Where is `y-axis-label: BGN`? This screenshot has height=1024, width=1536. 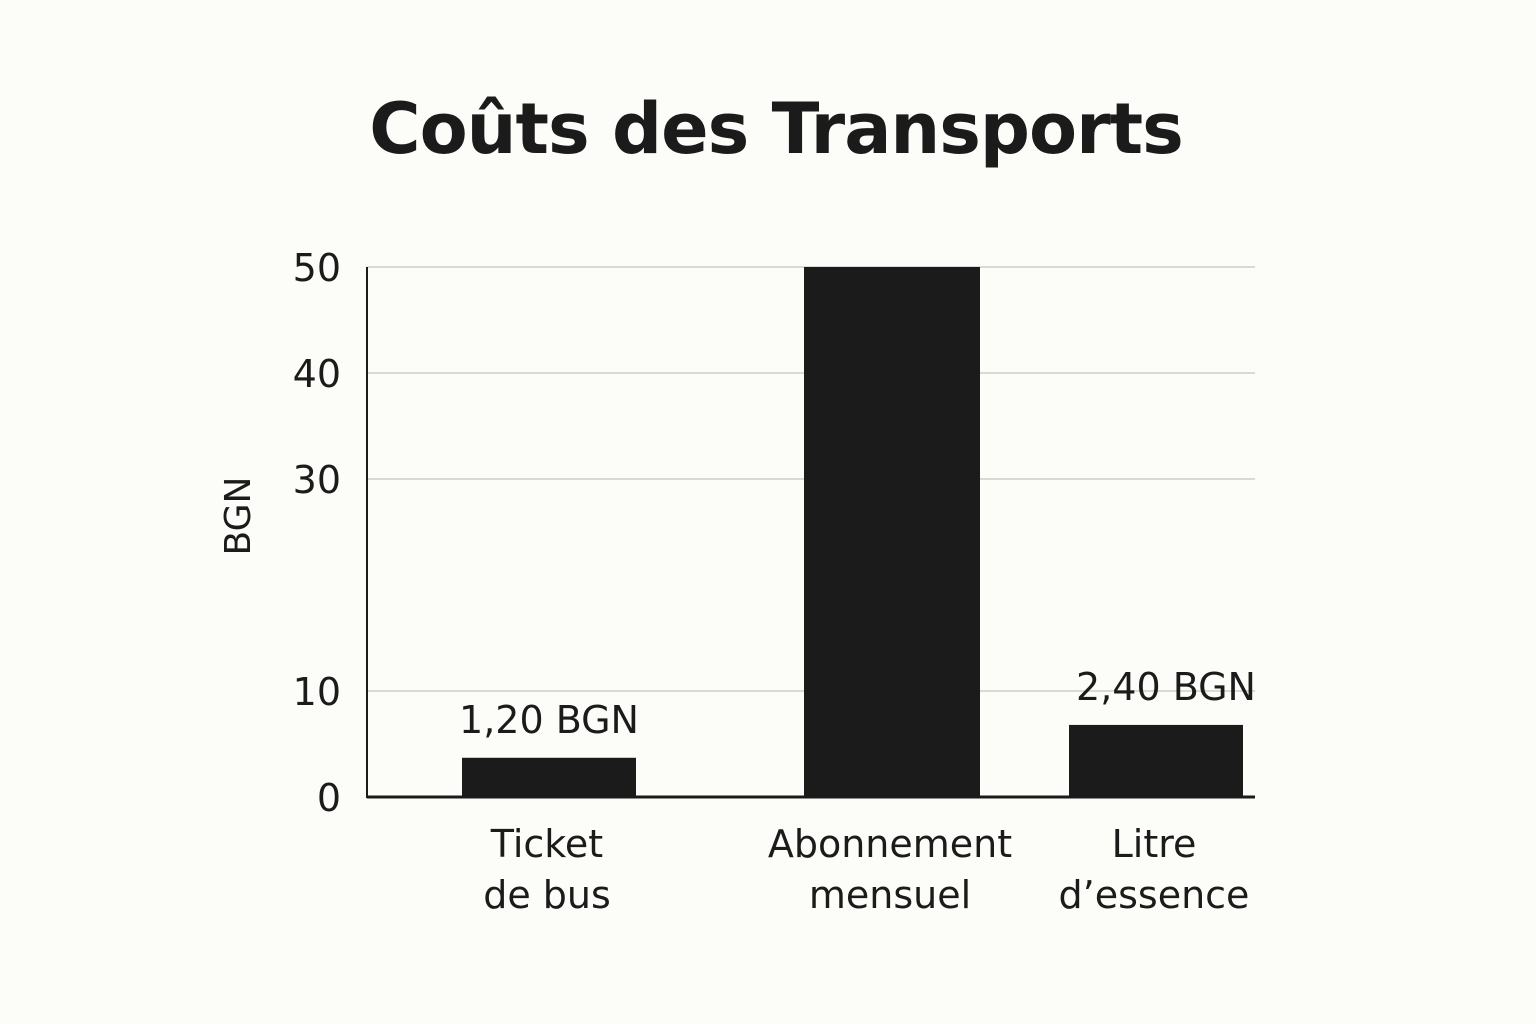 y-axis-label: BGN is located at coordinates (238, 516).